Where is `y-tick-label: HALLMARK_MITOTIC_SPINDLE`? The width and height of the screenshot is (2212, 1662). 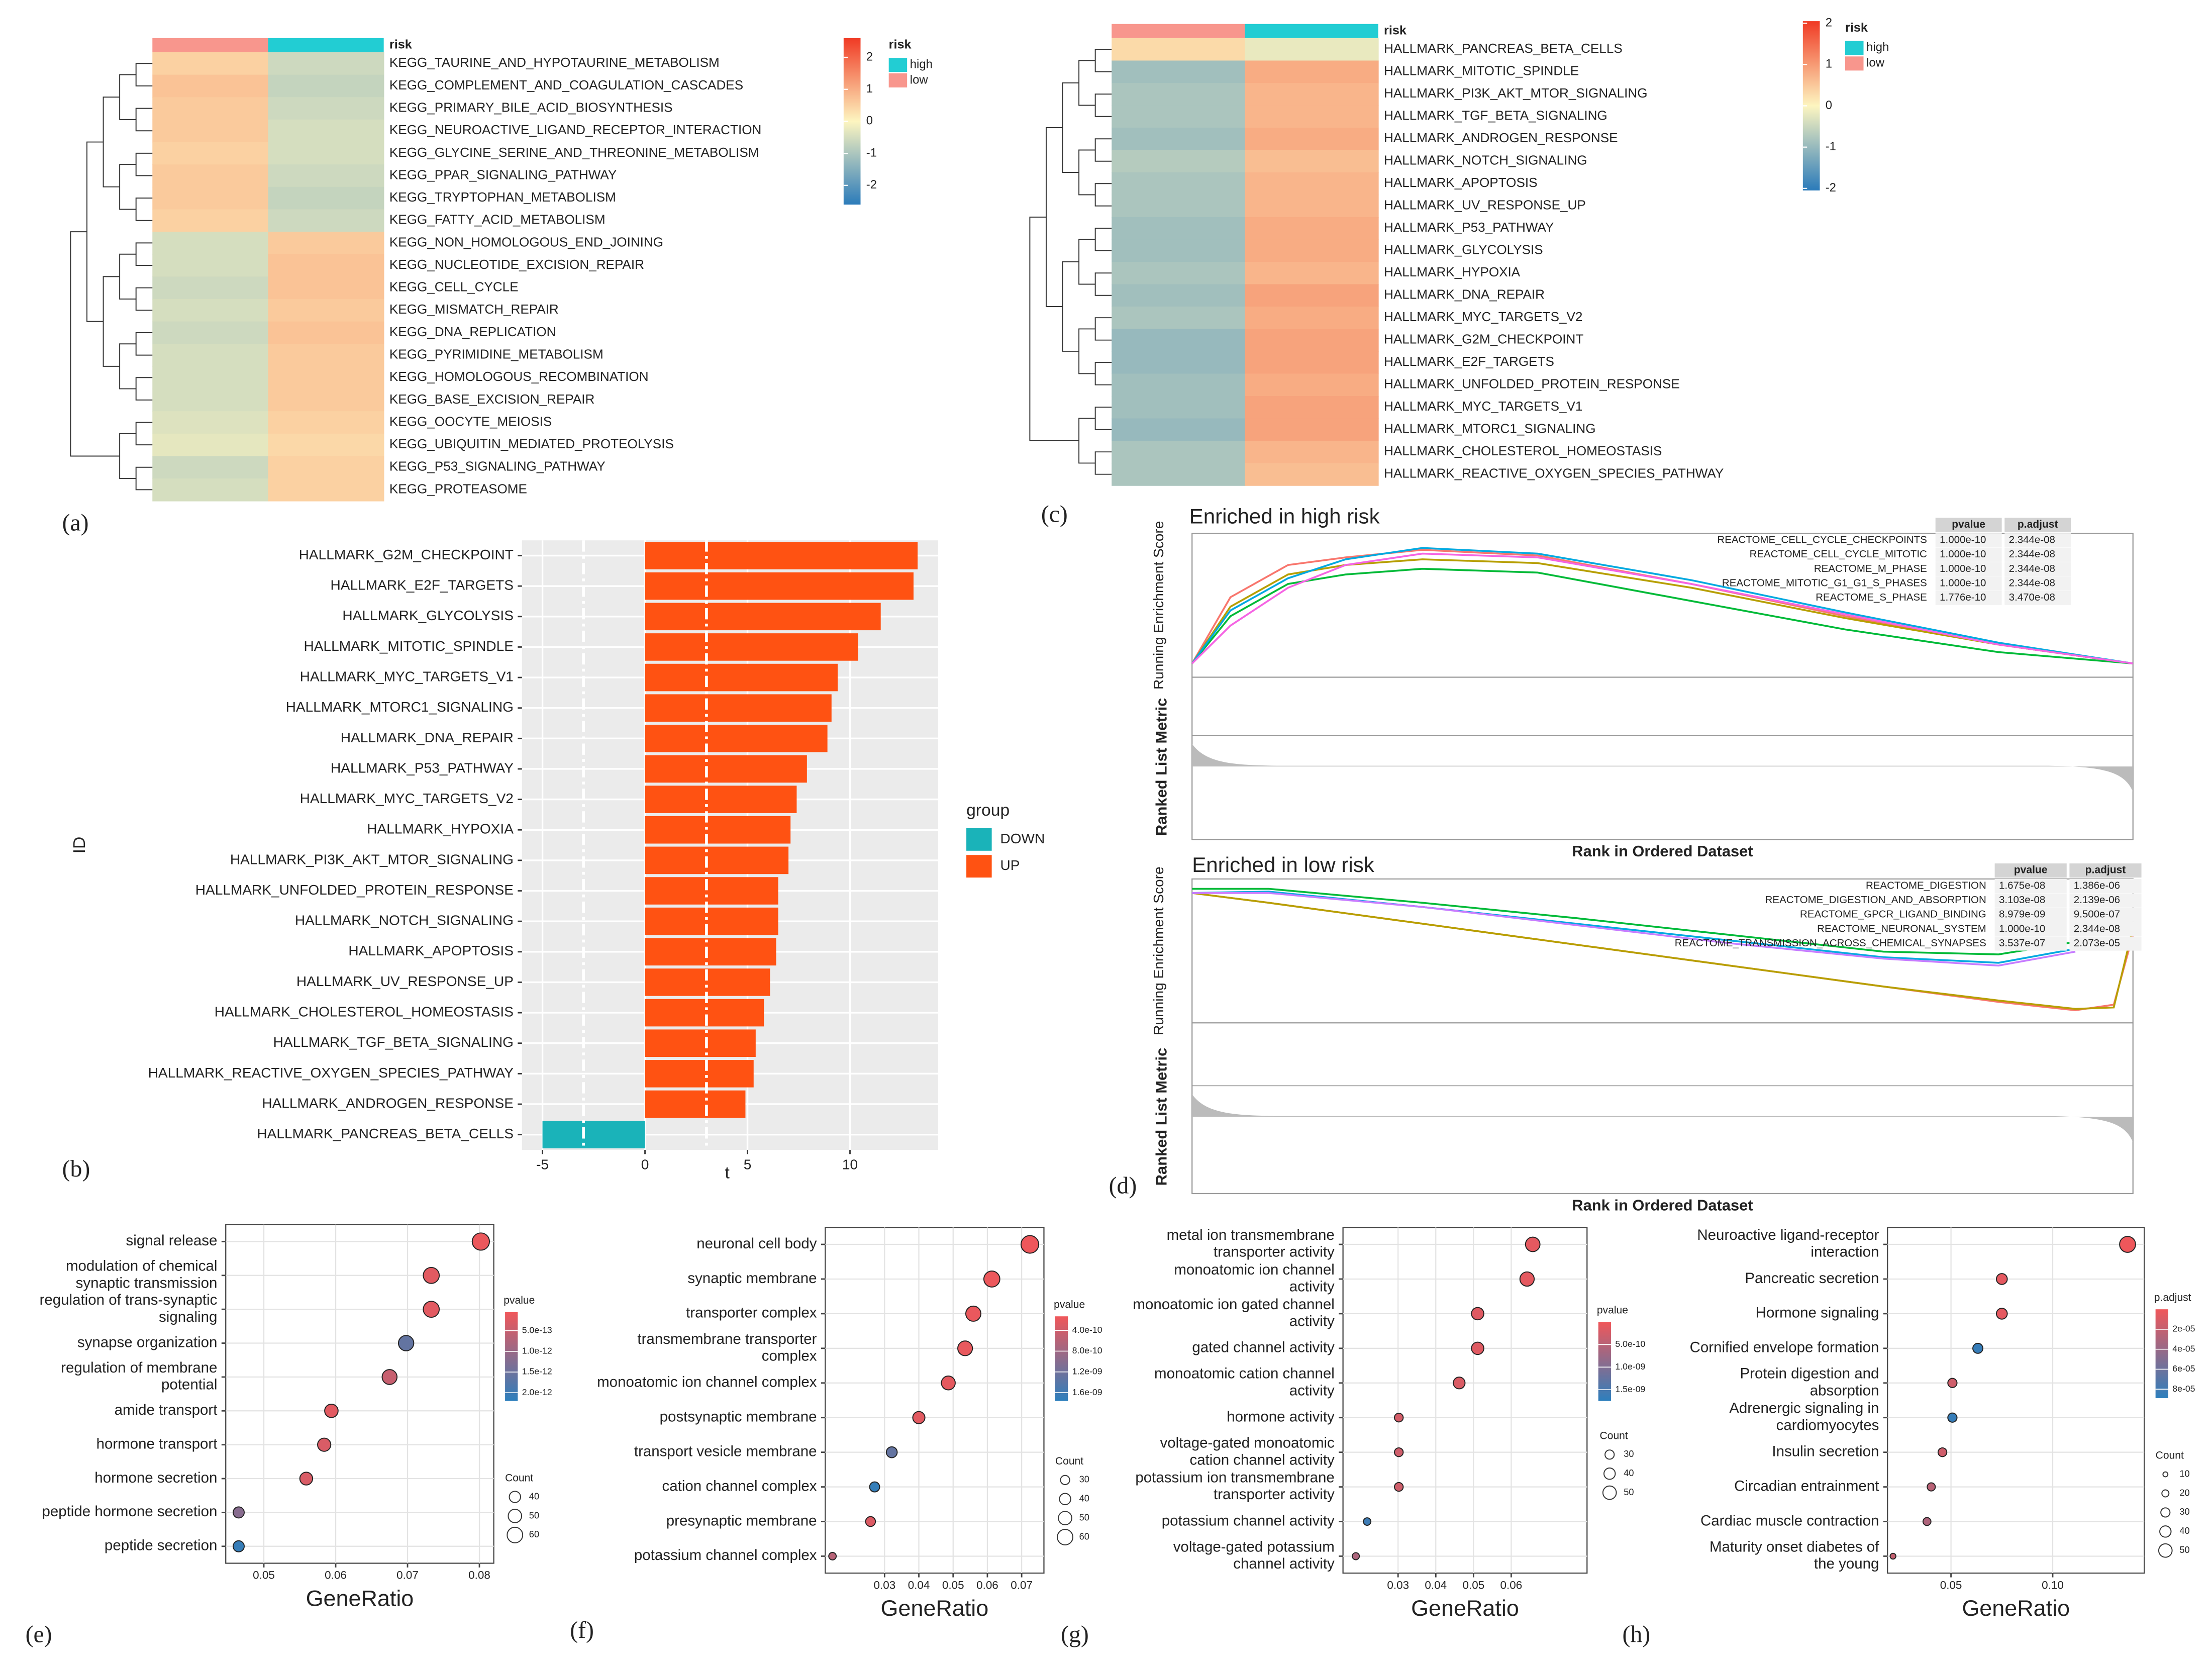 y-tick-label: HALLMARK_MITOTIC_SPINDLE is located at coordinates (409, 646).